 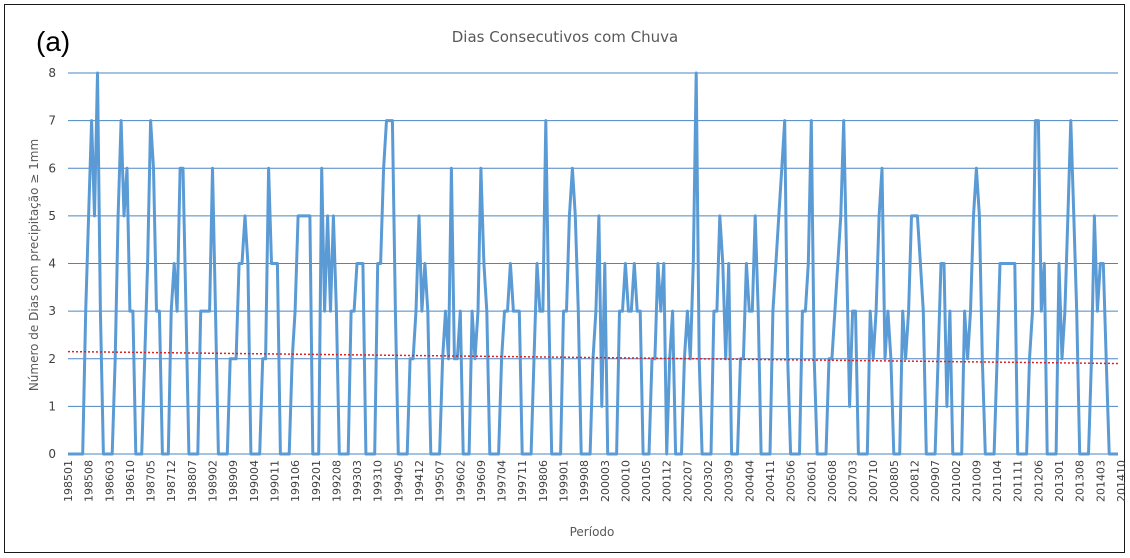 What do you see at coordinates (1018, 481) in the screenshot?
I see `x-tick-label: 201111` at bounding box center [1018, 481].